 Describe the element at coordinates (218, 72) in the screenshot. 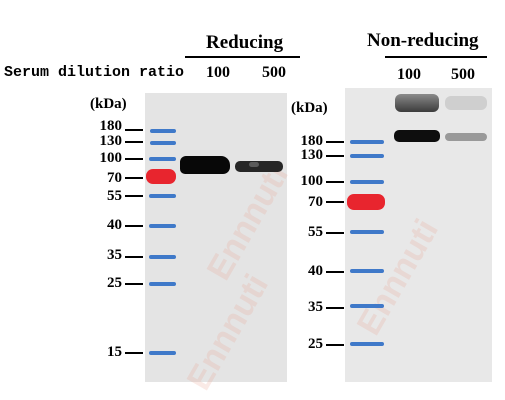

I see `lane-label-reducing-100: 100` at that location.